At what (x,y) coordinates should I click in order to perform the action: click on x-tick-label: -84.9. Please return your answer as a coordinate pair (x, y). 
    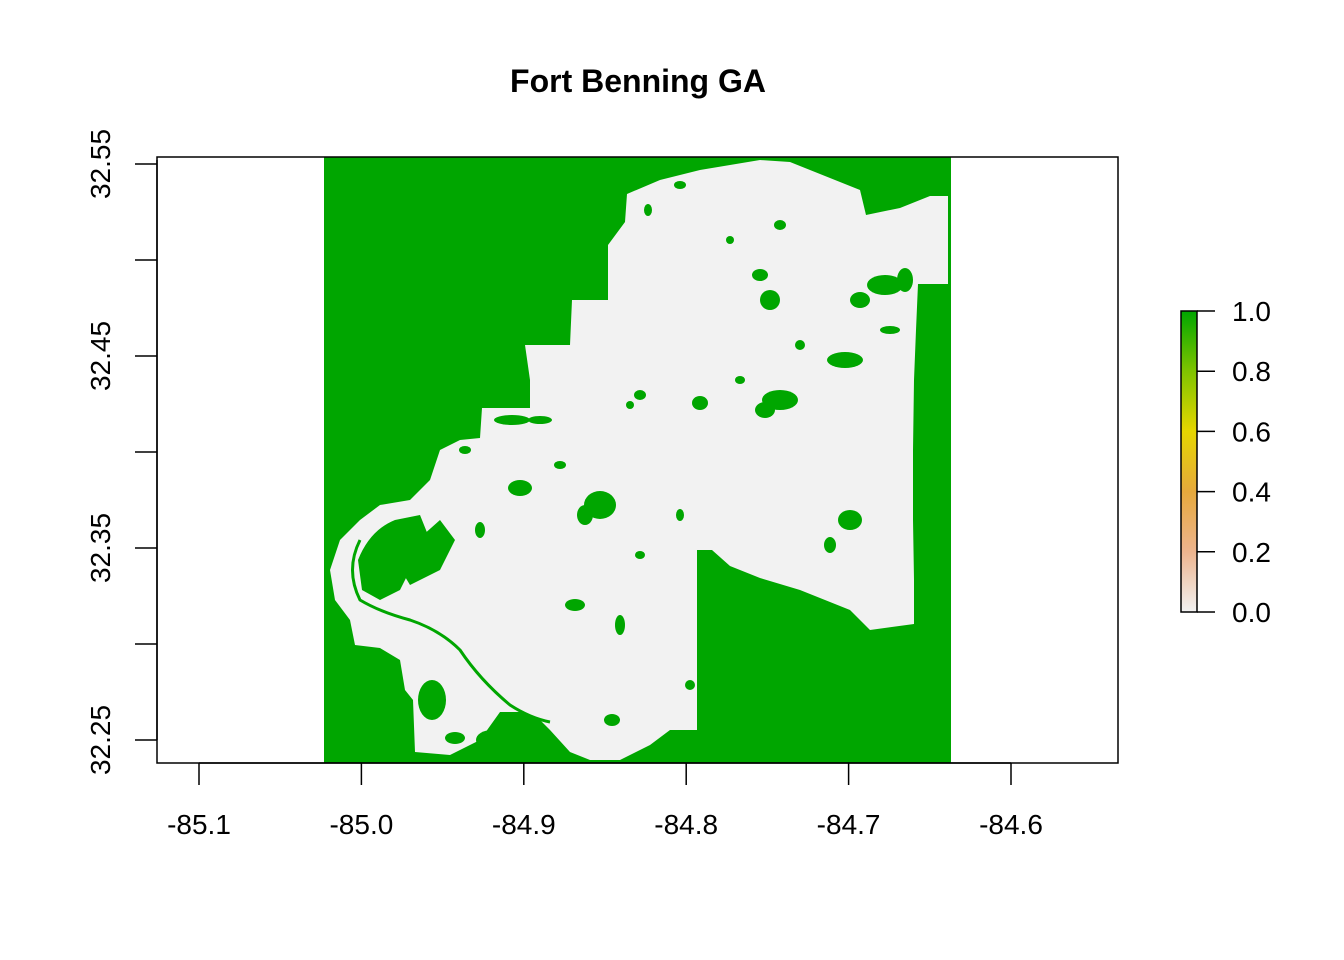
    Looking at the image, I should click on (524, 824).